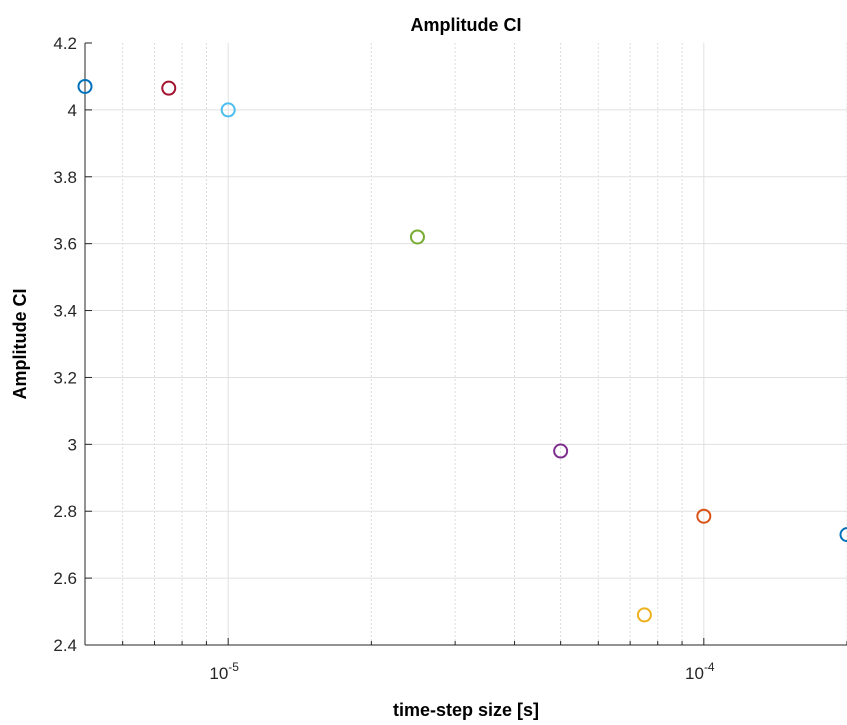 The image size is (847, 725). I want to click on x-tick-label: 10⁻⁵, so click(224, 671).